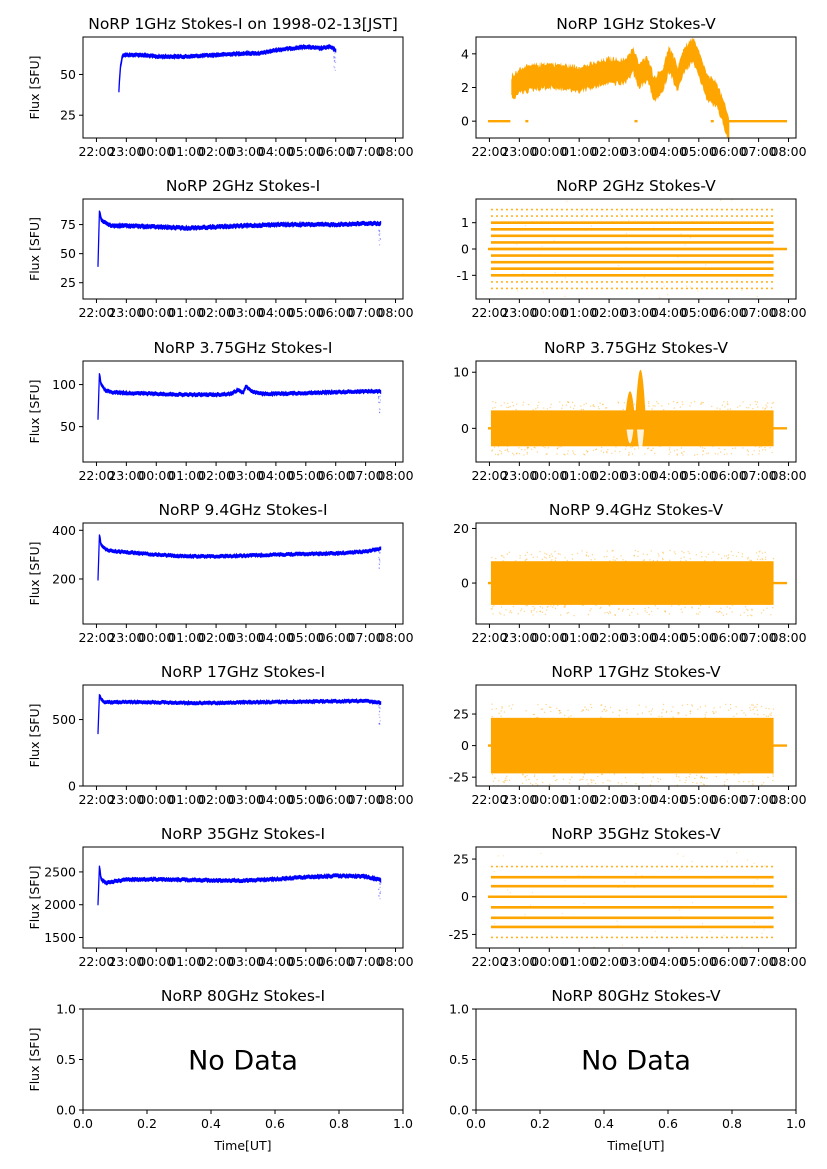 This screenshot has height=1169, width=827. What do you see at coordinates (366, 637) in the screenshot?
I see `x-tick-label: 07:00` at bounding box center [366, 637].